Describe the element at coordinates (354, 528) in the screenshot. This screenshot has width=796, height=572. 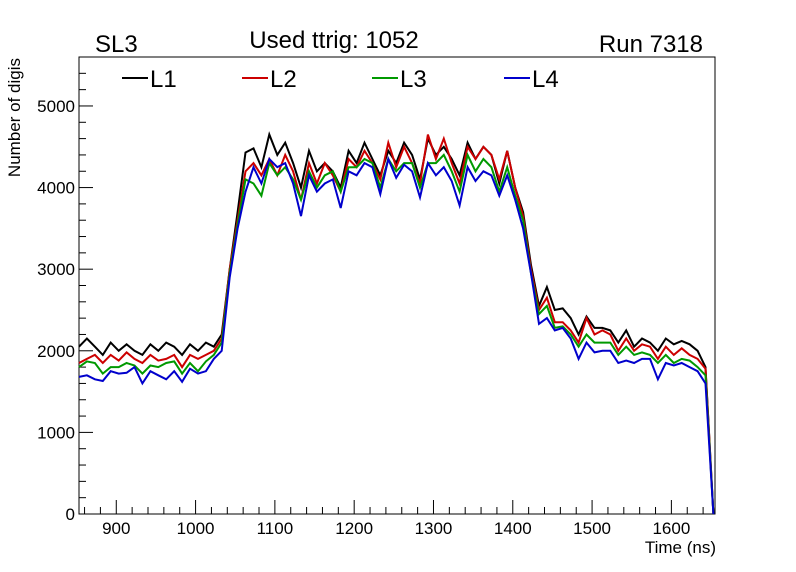
I see `x-tick-label: 1200` at that location.